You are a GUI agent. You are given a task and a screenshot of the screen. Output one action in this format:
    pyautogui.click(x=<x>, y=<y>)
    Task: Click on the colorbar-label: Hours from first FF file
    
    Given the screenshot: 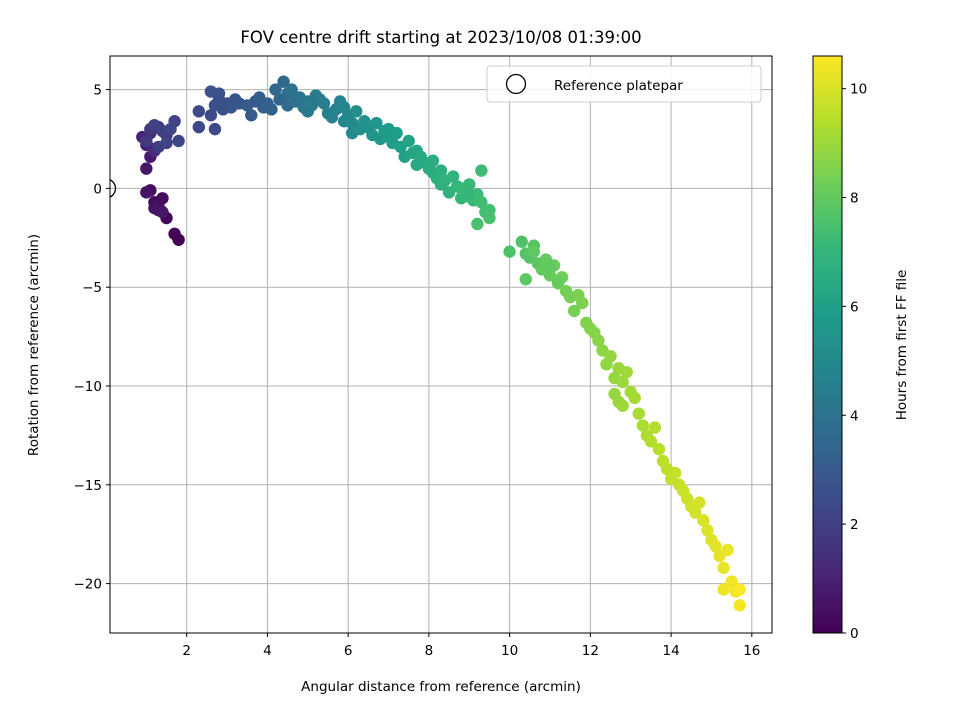 What is the action you would take?
    pyautogui.click(x=902, y=345)
    